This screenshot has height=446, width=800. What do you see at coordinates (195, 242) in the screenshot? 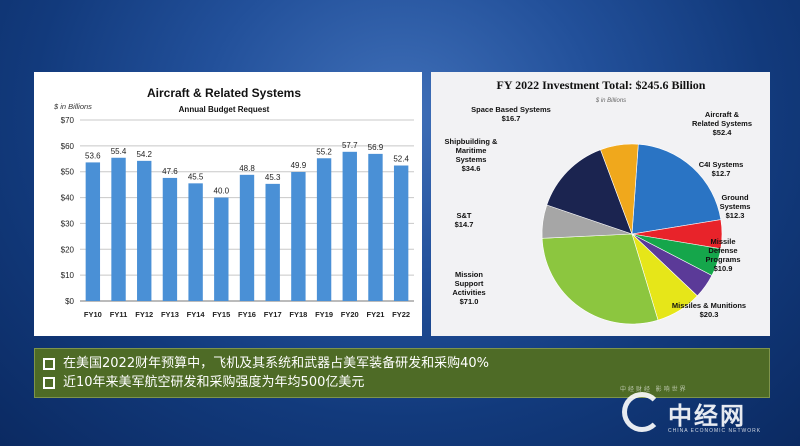
I see `bar-fy14` at bounding box center [195, 242].